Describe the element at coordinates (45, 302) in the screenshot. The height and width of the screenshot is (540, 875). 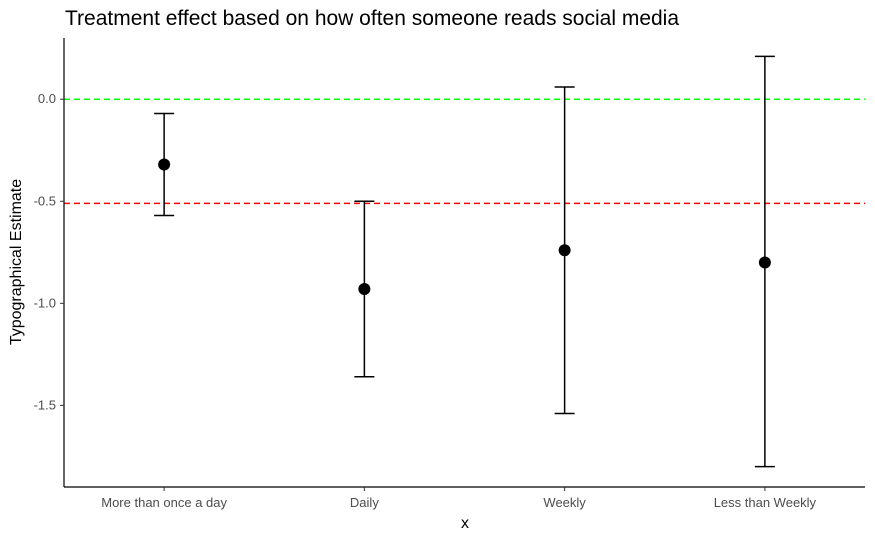
I see `y-tick-label: -1.0` at that location.